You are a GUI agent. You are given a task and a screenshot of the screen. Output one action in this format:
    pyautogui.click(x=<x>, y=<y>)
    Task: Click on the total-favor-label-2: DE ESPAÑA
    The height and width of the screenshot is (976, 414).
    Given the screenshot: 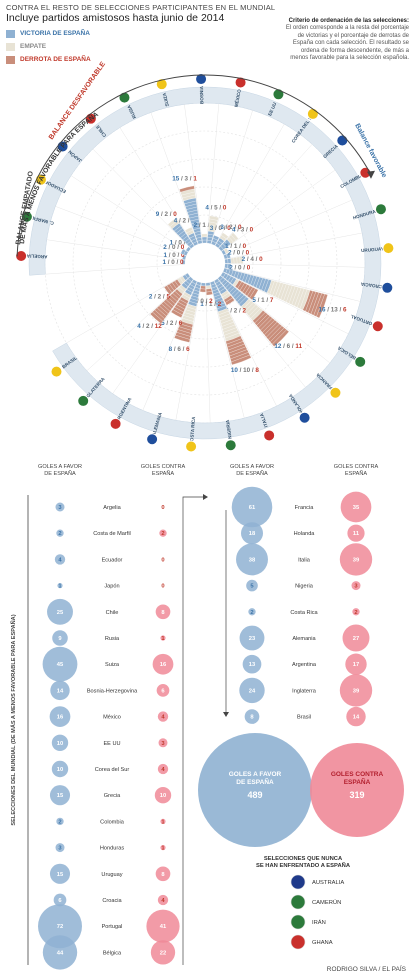 What is the action you would take?
    pyautogui.click(x=255, y=781)
    